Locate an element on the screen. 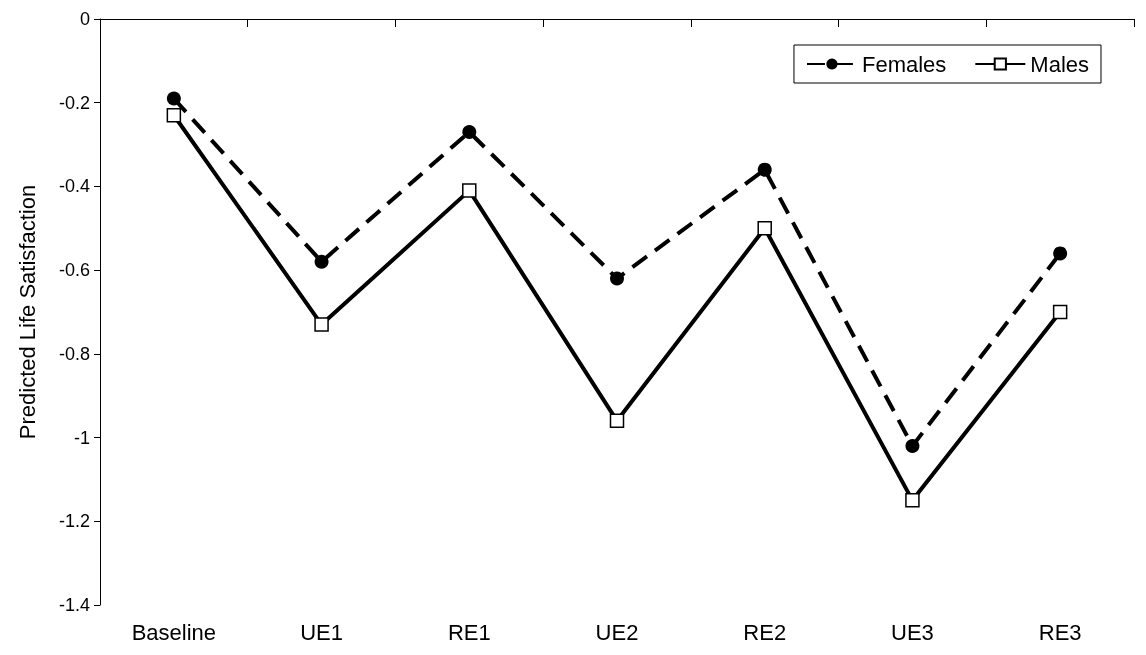 The height and width of the screenshot is (655, 1146). x-tick-label: RE1 is located at coordinates (469, 632).